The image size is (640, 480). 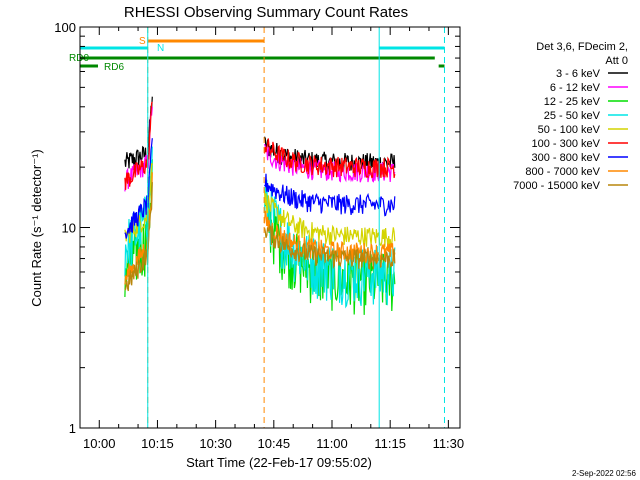 I want to click on legend-entry-label: 800 - 7000 keV, so click(x=562, y=172).